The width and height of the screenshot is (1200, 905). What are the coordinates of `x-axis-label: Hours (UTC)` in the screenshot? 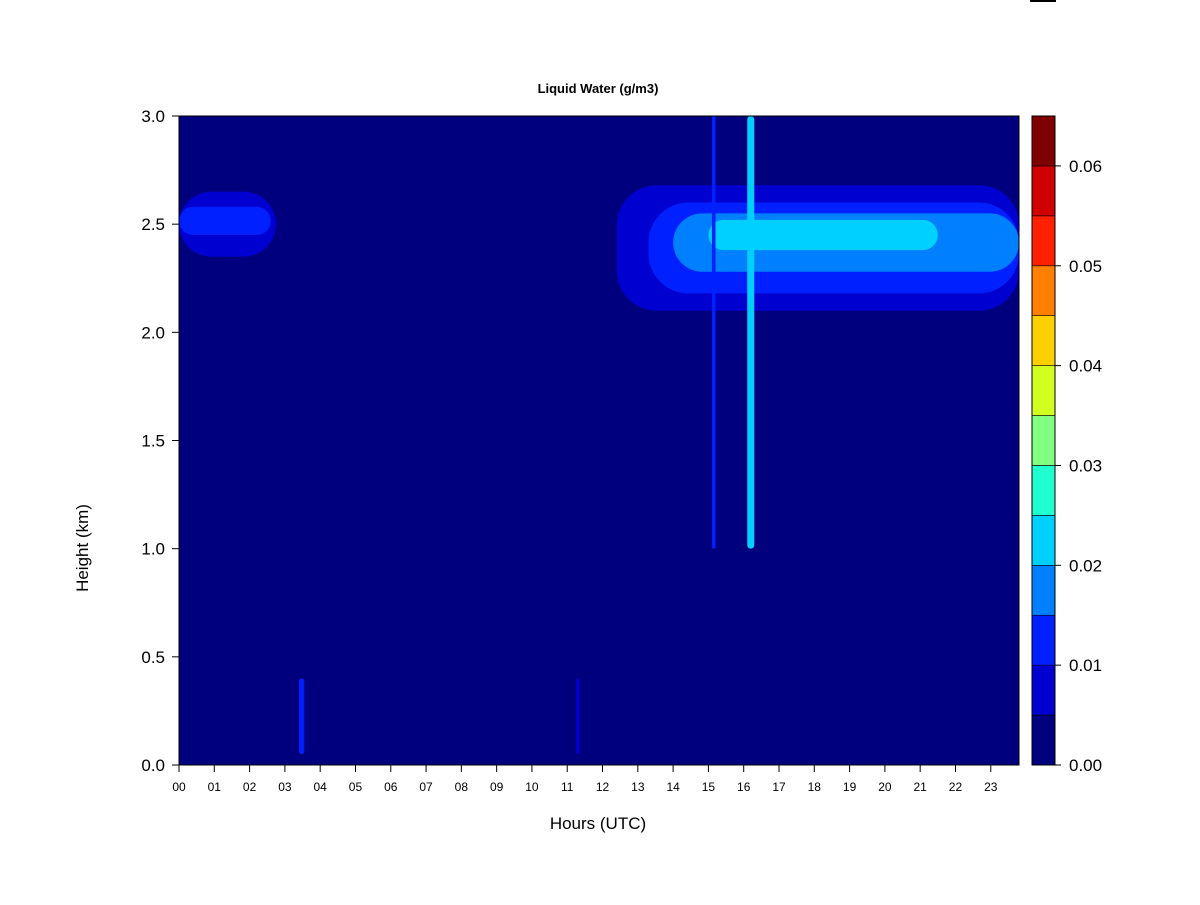 It's located at (598, 823).